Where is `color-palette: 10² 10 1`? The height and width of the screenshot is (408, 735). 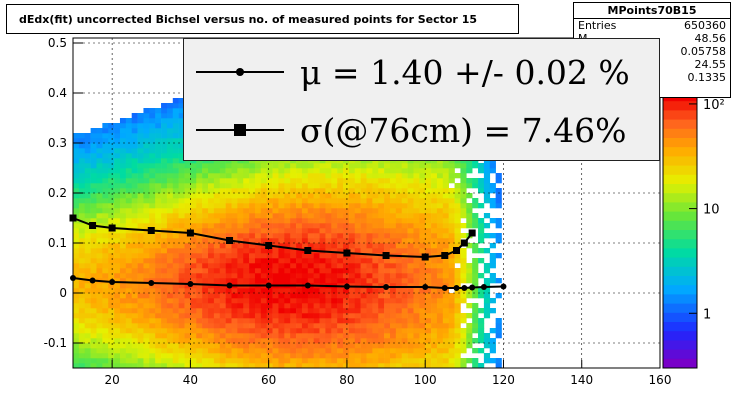
color-palette: 10² 10 1 is located at coordinates (693, 230).